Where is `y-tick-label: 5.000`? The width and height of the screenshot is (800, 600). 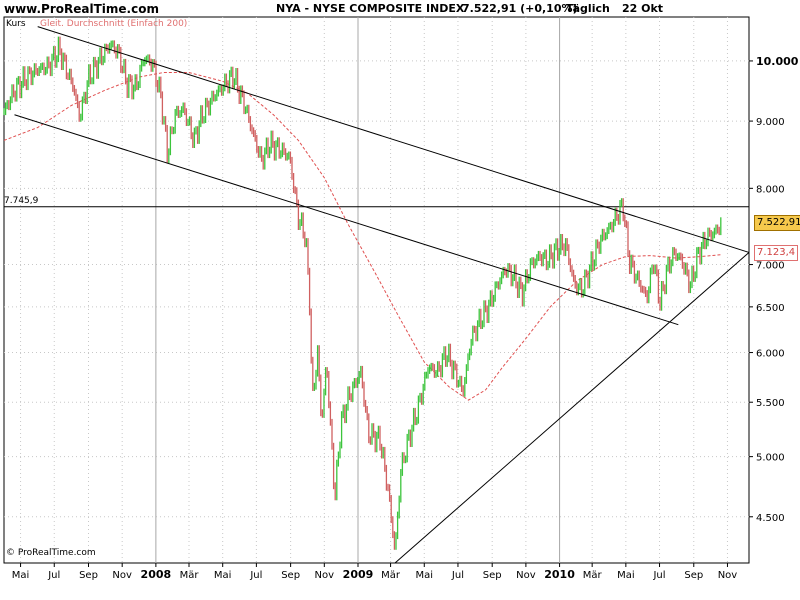
y-tick-label: 5.000 is located at coordinates (770, 458).